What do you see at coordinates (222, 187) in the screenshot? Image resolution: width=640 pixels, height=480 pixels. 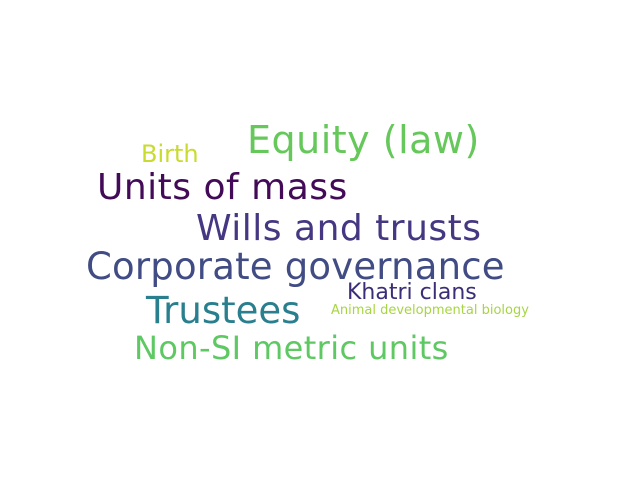 I see `word-units-of-mass: Units of mass` at bounding box center [222, 187].